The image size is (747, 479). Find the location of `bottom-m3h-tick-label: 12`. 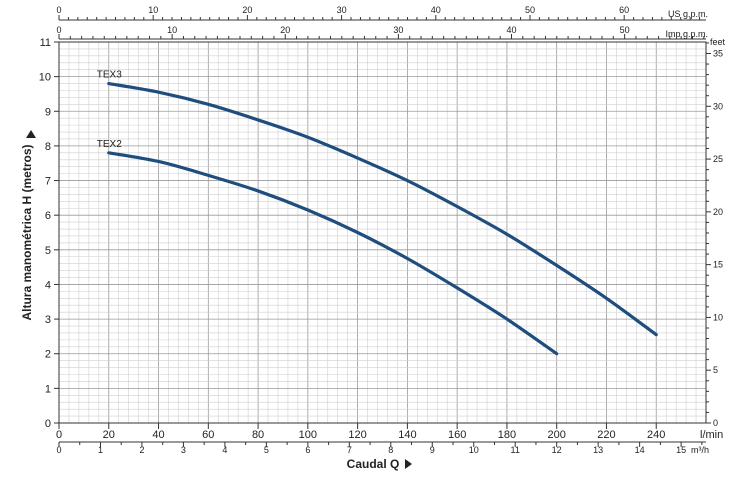

bottom-m3h-tick-label: 12 is located at coordinates (557, 450).